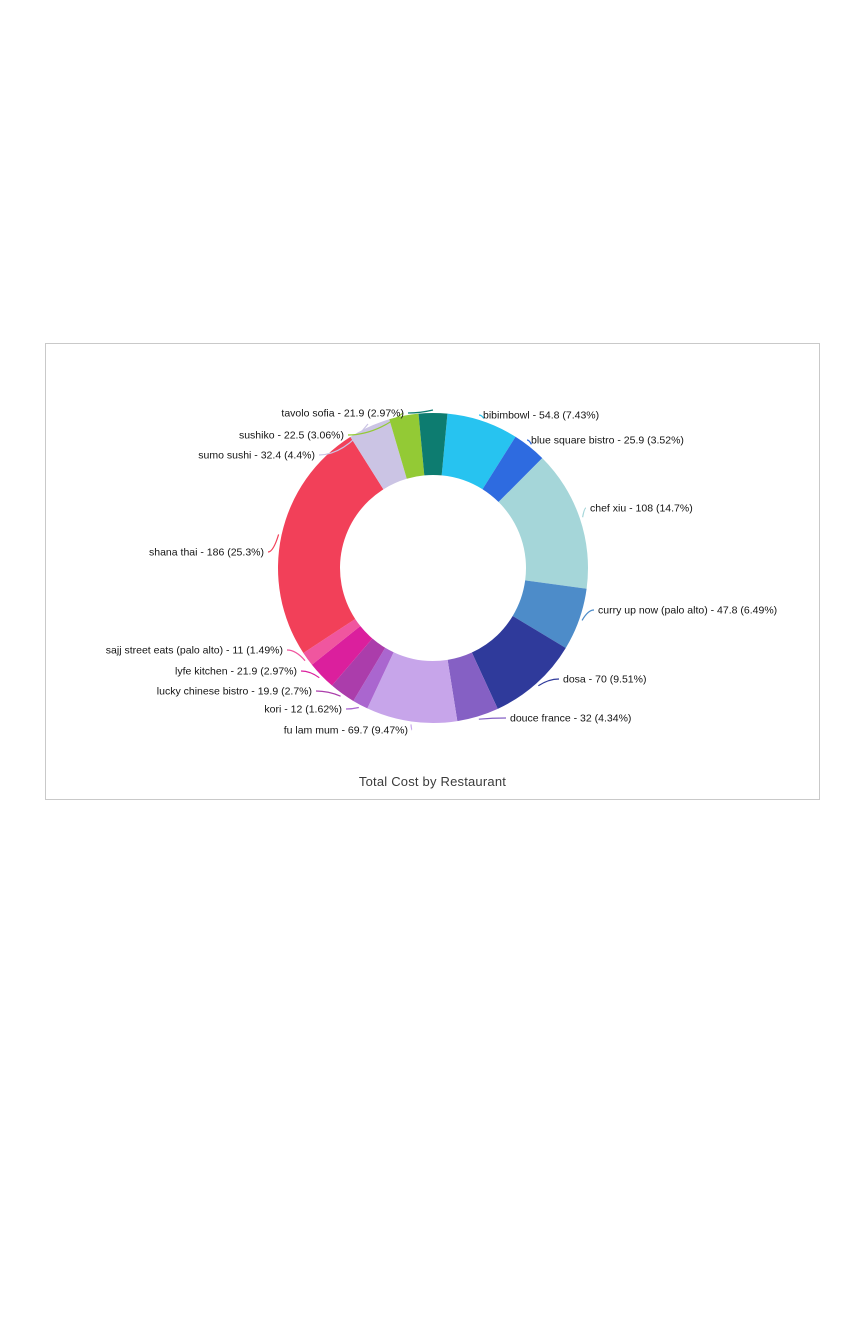 The height and width of the screenshot is (1344, 864). Describe the element at coordinates (420, 411) in the screenshot. I see `slice-leader-tavolo-sofia` at that location.